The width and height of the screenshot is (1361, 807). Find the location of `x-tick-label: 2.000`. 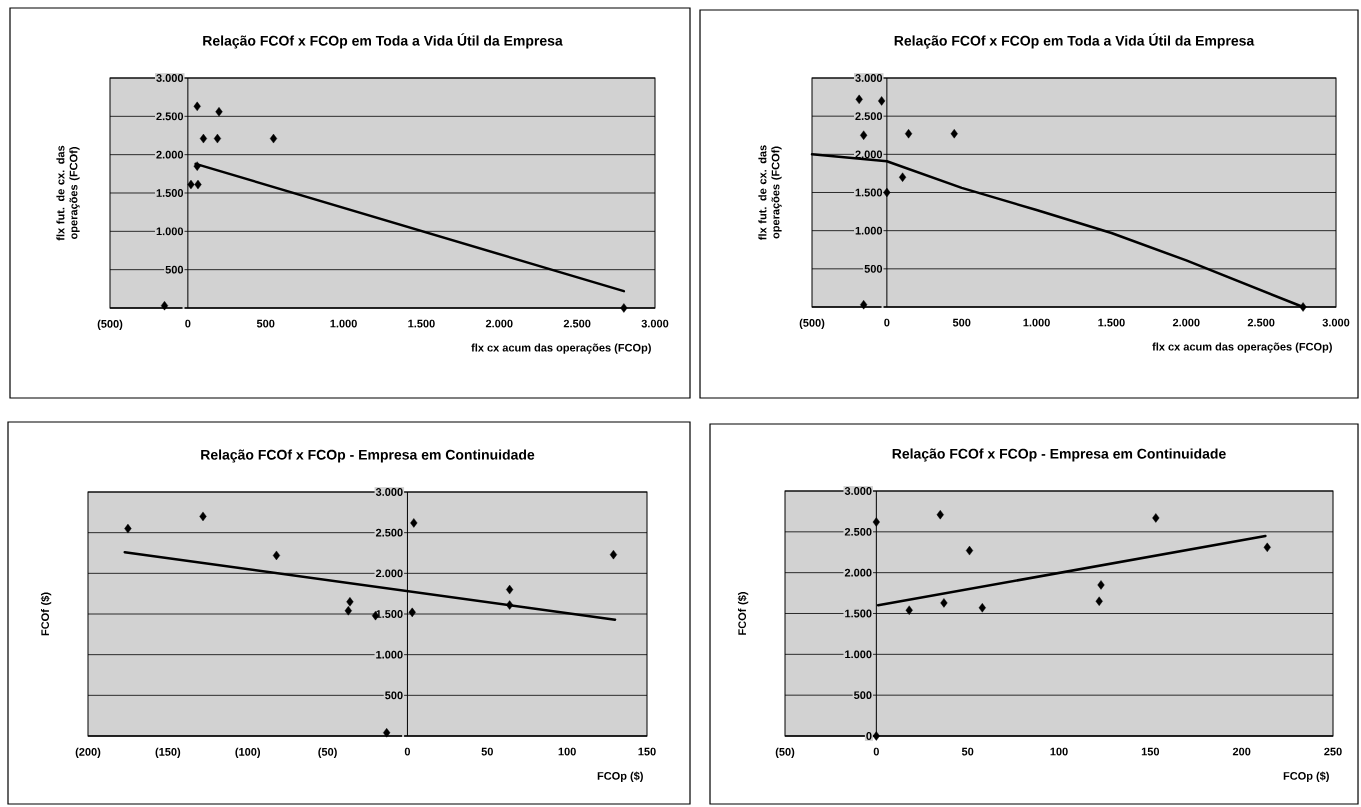

x-tick-label: 2.000 is located at coordinates (1186, 322).